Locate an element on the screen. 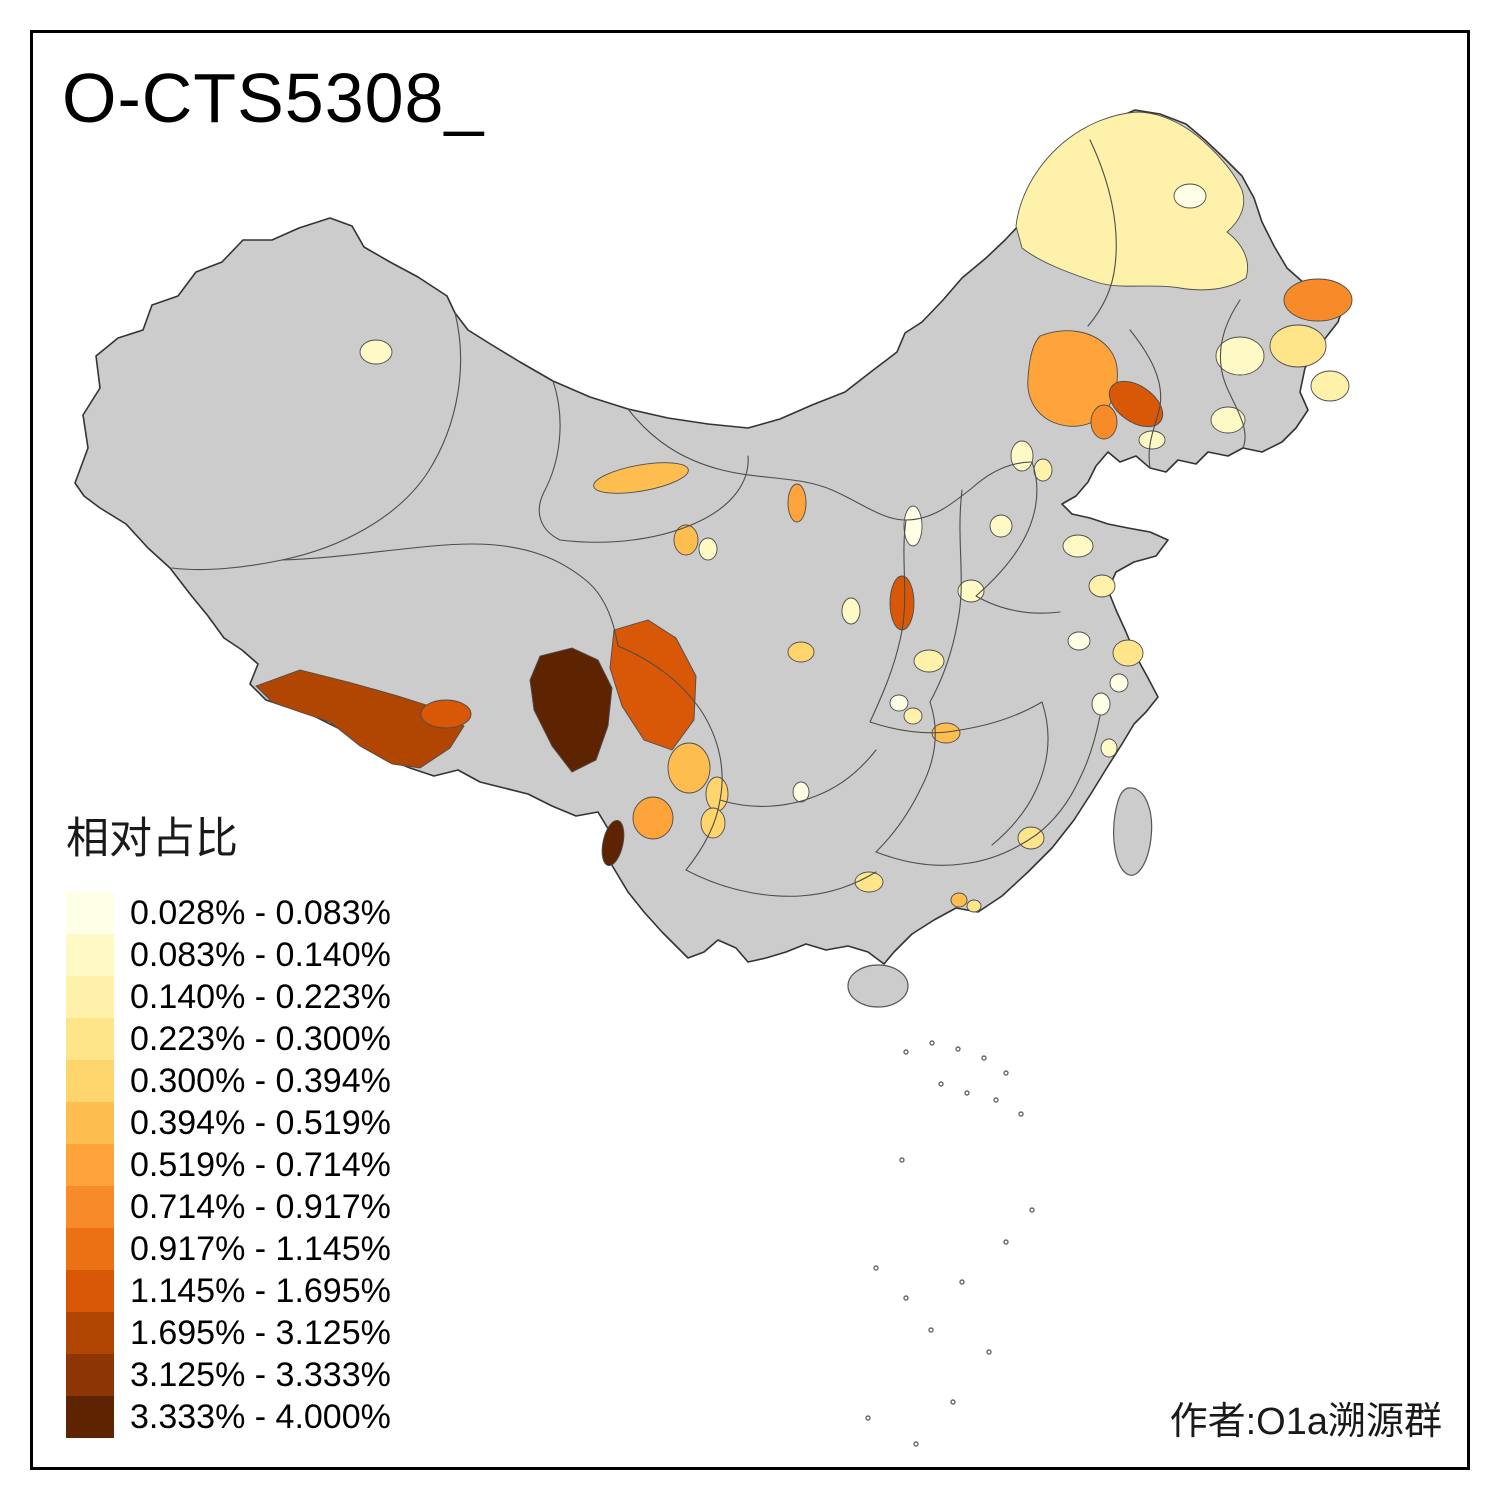 This screenshot has height=1500, width=1500. legend-label: 0.083% - 0.140% is located at coordinates (260, 954).